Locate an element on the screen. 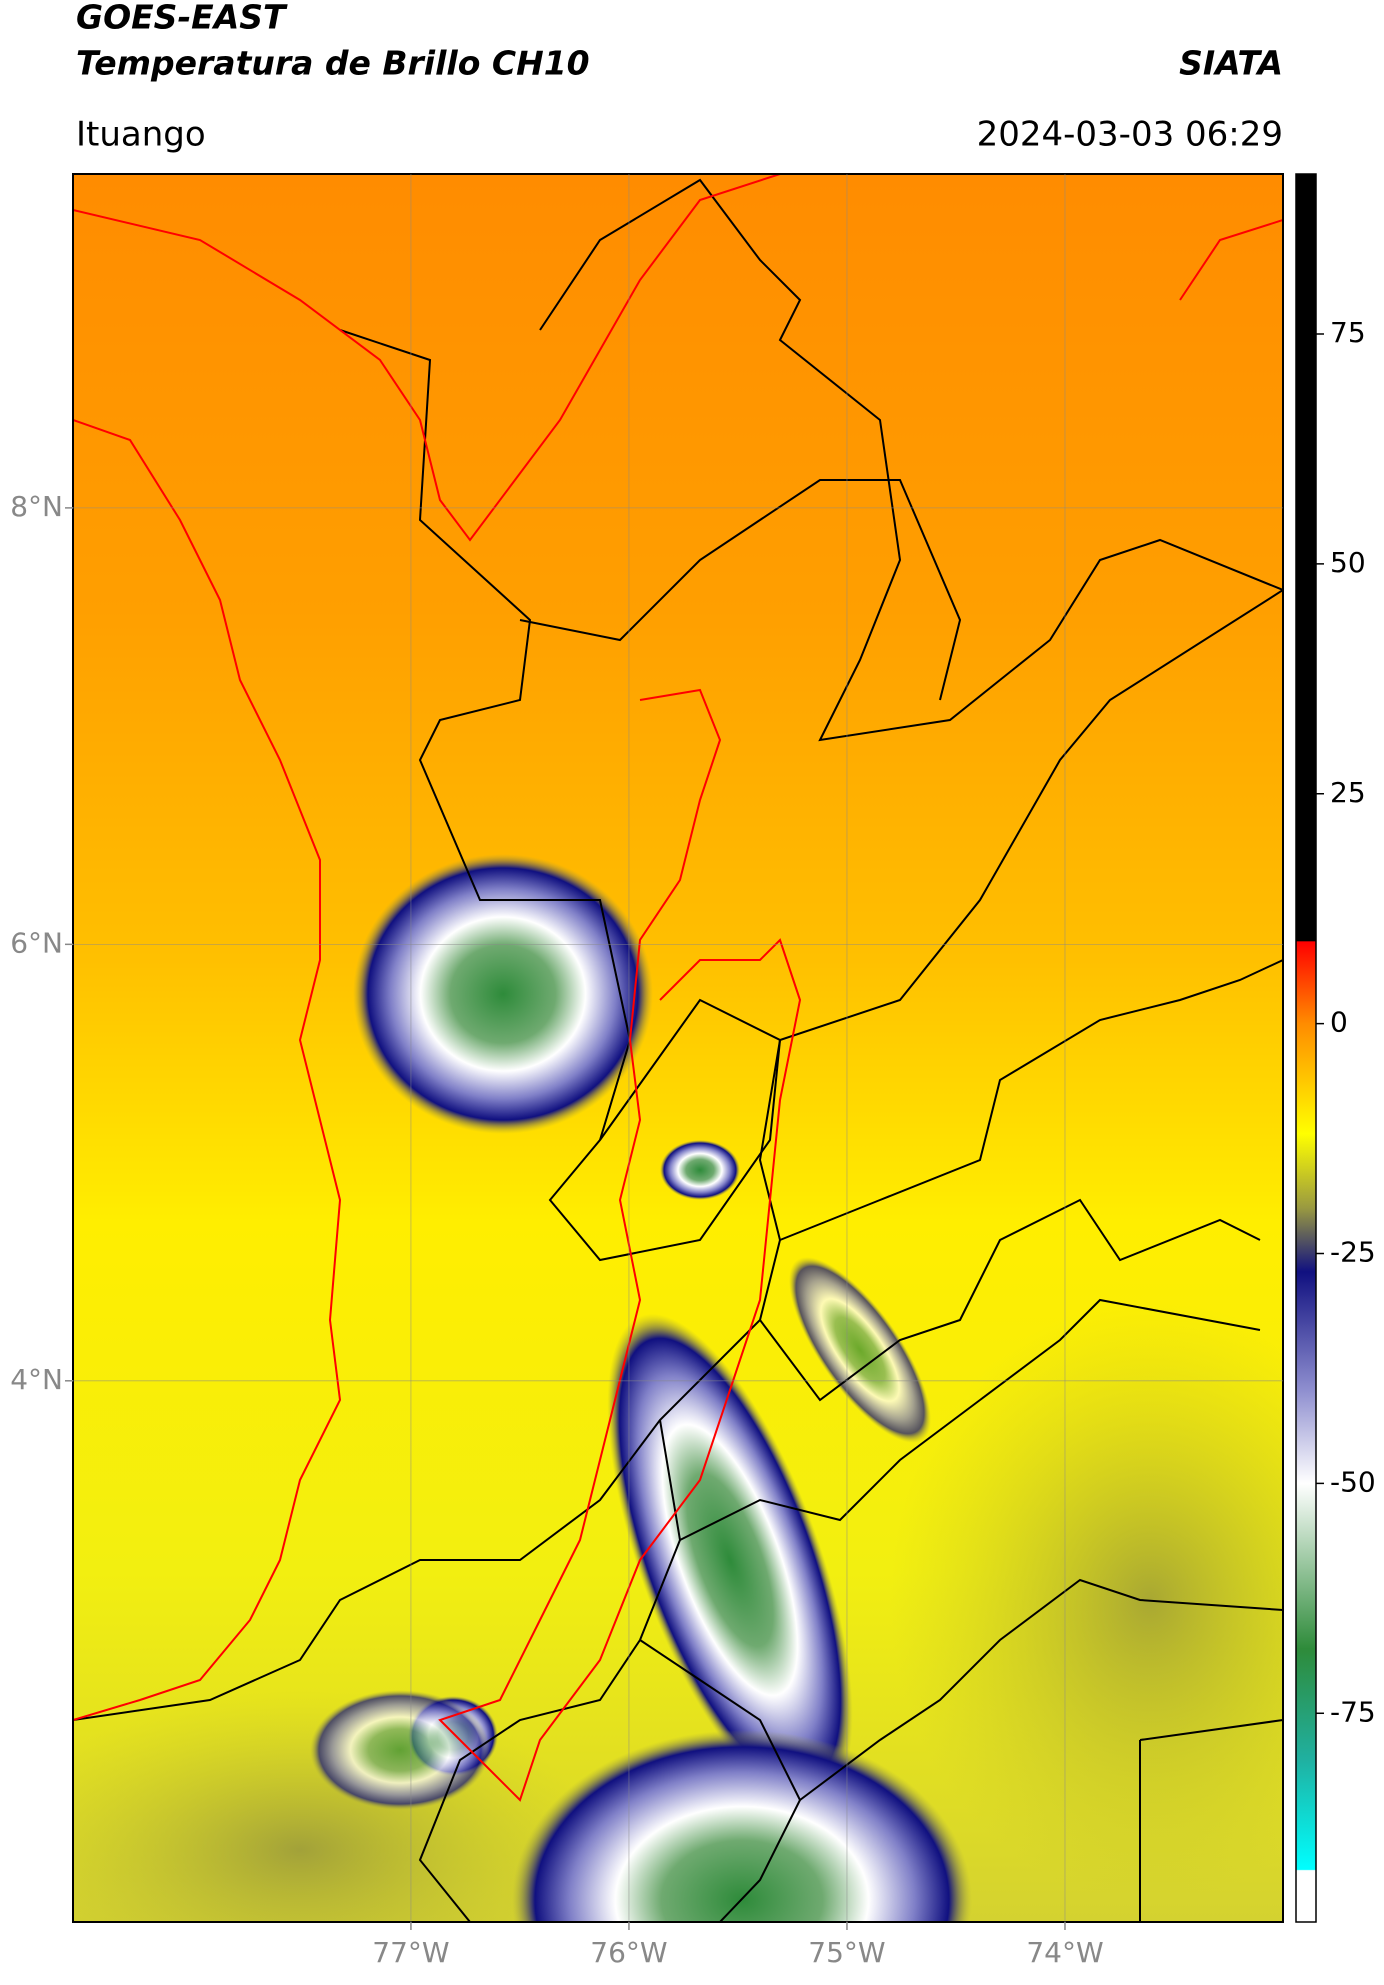  x-tick-label: 75°W is located at coordinates (846, 1952).